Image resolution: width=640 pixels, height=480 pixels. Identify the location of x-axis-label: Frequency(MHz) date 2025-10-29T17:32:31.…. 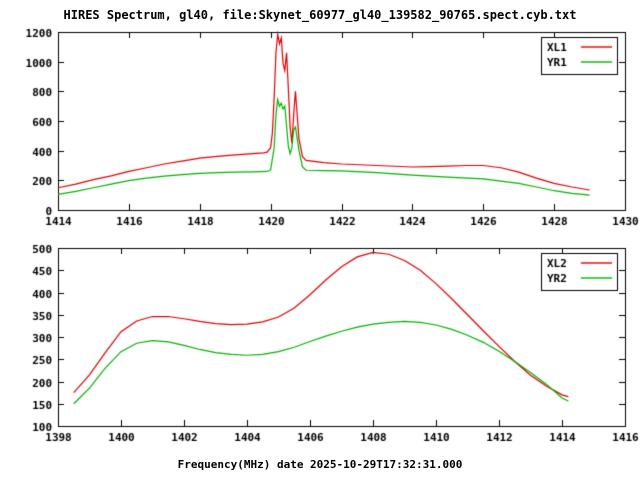
(320, 464).